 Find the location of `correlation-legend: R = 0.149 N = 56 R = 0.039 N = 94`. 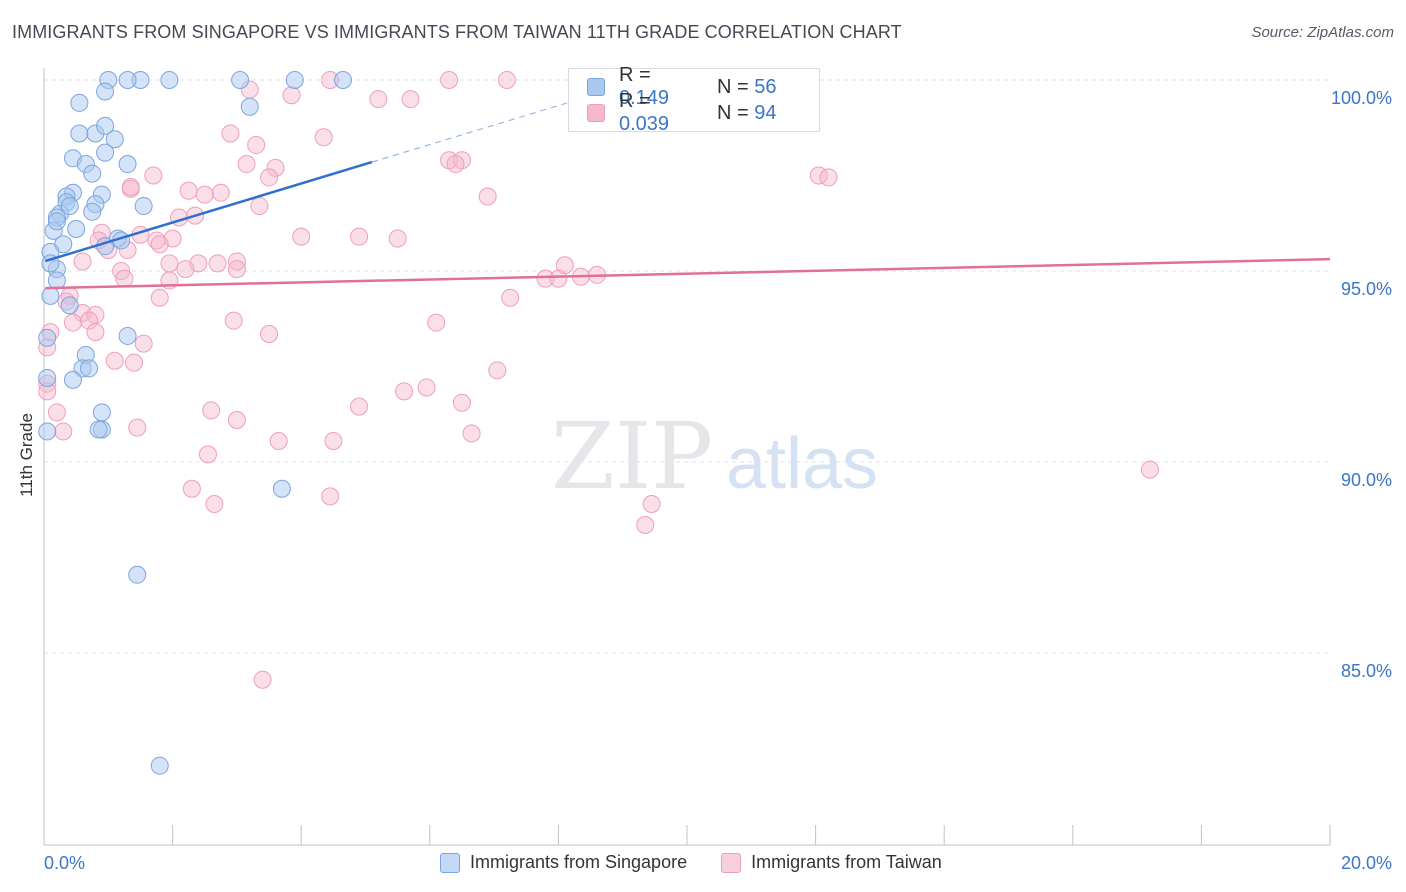

correlation-legend: R = 0.149 N = 56 R = 0.039 N = 94 is located at coordinates (694, 99).